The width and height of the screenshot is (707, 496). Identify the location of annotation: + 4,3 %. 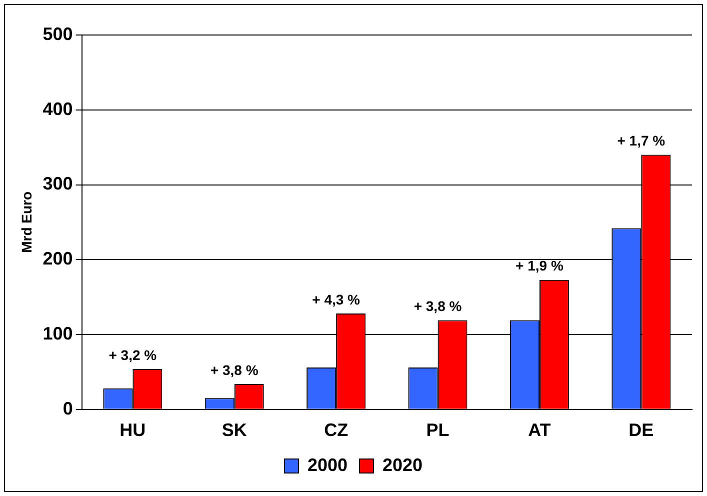
(336, 299).